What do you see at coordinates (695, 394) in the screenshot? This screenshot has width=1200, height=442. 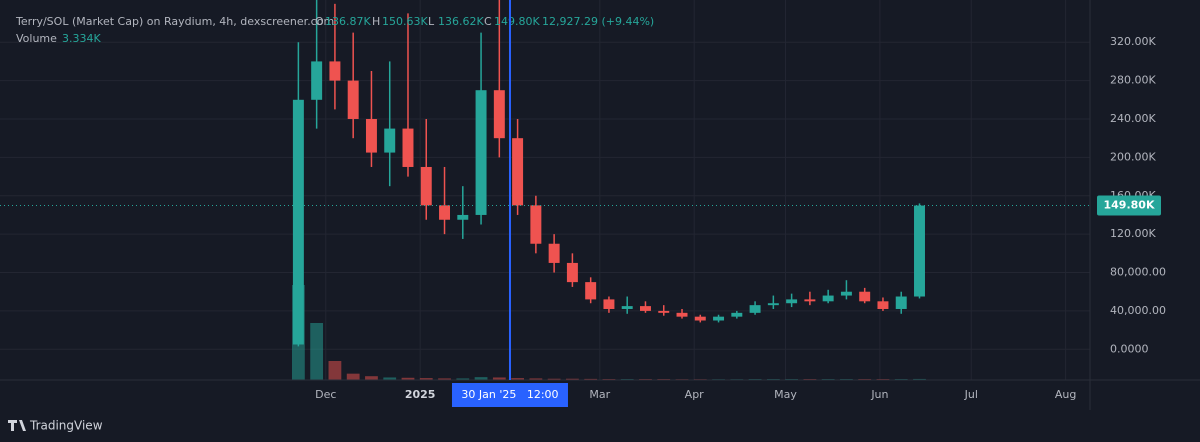 I see `x-tick-label: Apr` at bounding box center [695, 394].